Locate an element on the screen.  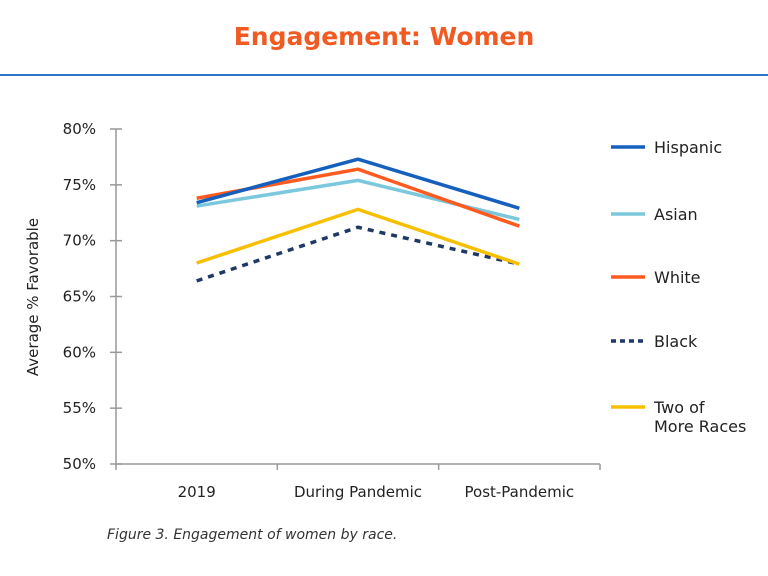
x-tick-label: Post-Pandemic is located at coordinates (520, 492).